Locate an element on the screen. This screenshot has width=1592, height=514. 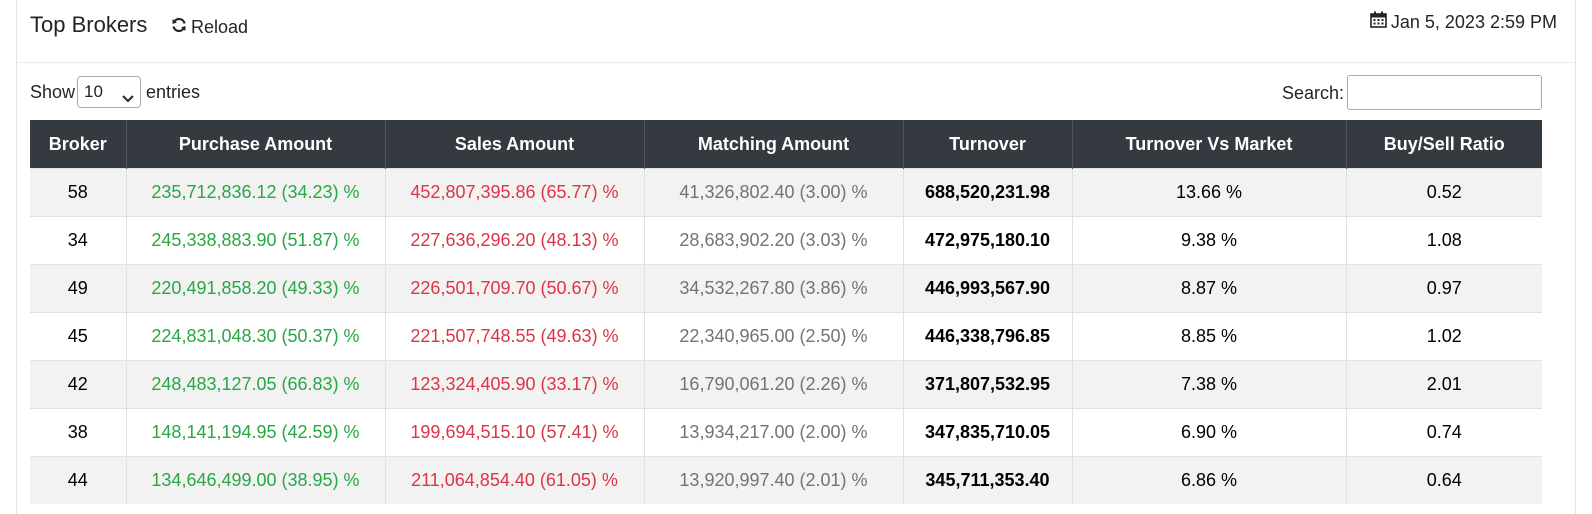
timestamp: Jan 5, 2023 2:59 PM is located at coordinates (1463, 22).